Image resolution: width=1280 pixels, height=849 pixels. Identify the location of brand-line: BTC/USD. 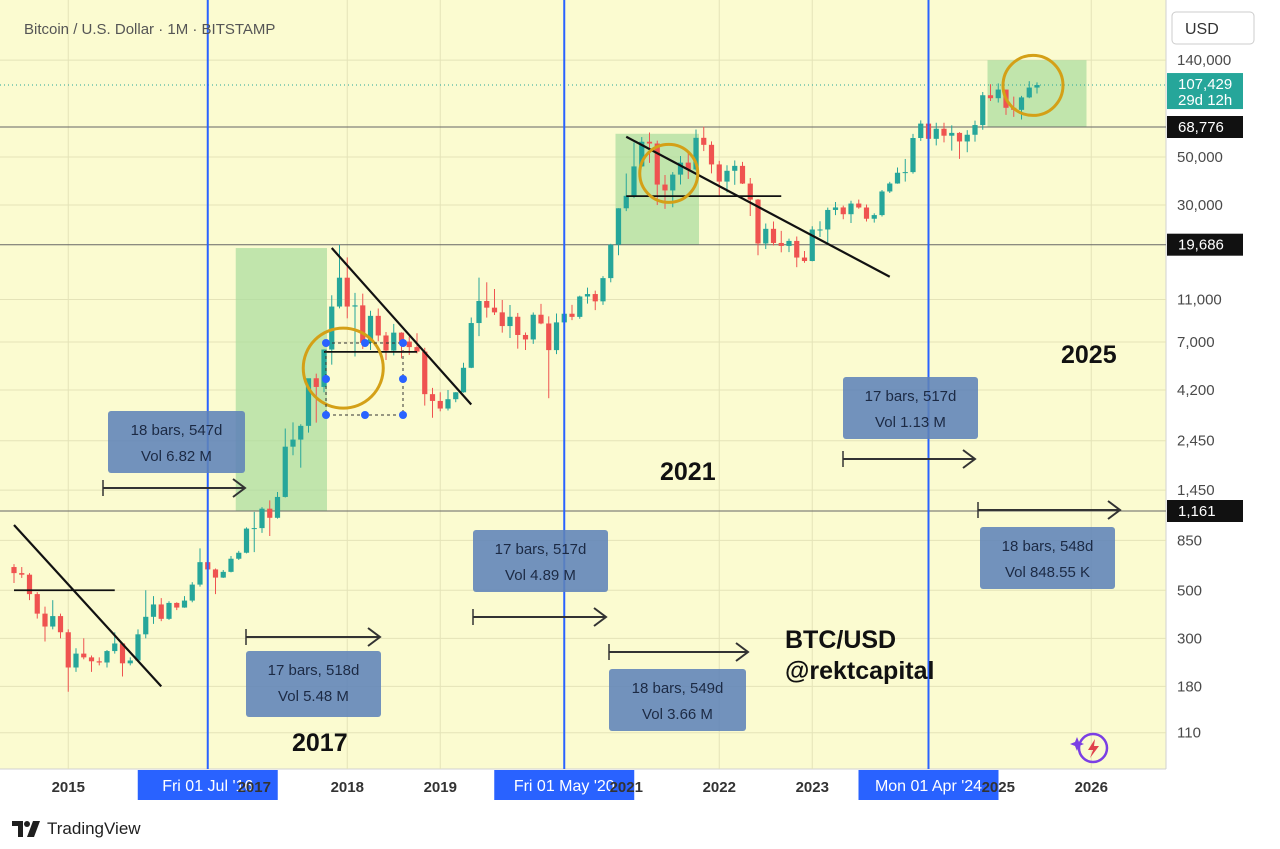
(840, 640).